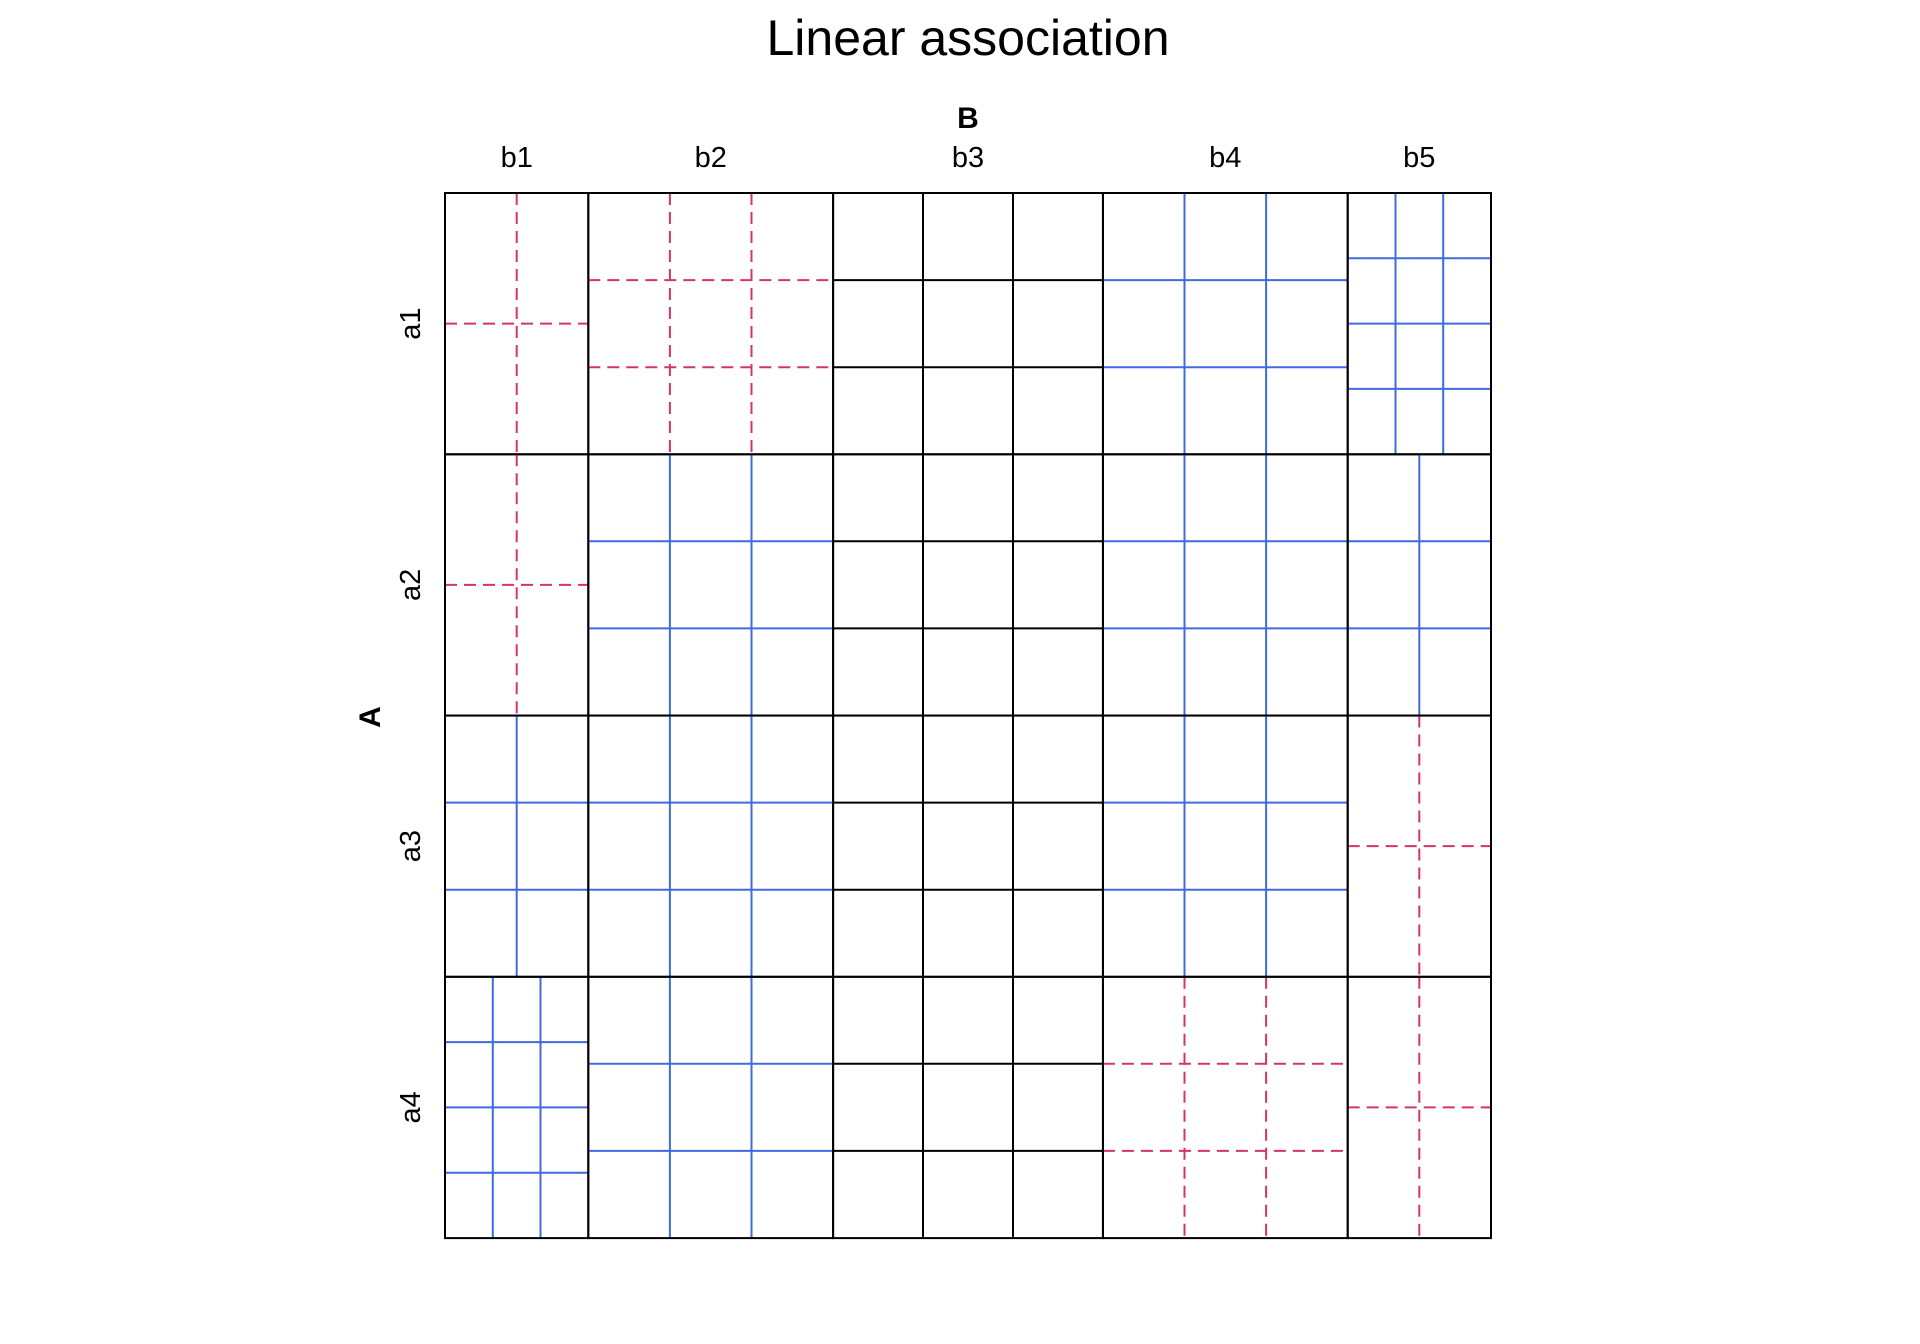 The height and width of the screenshot is (1344, 1920). What do you see at coordinates (1419, 585) in the screenshot?
I see `mosaic-cell-a2-b5` at bounding box center [1419, 585].